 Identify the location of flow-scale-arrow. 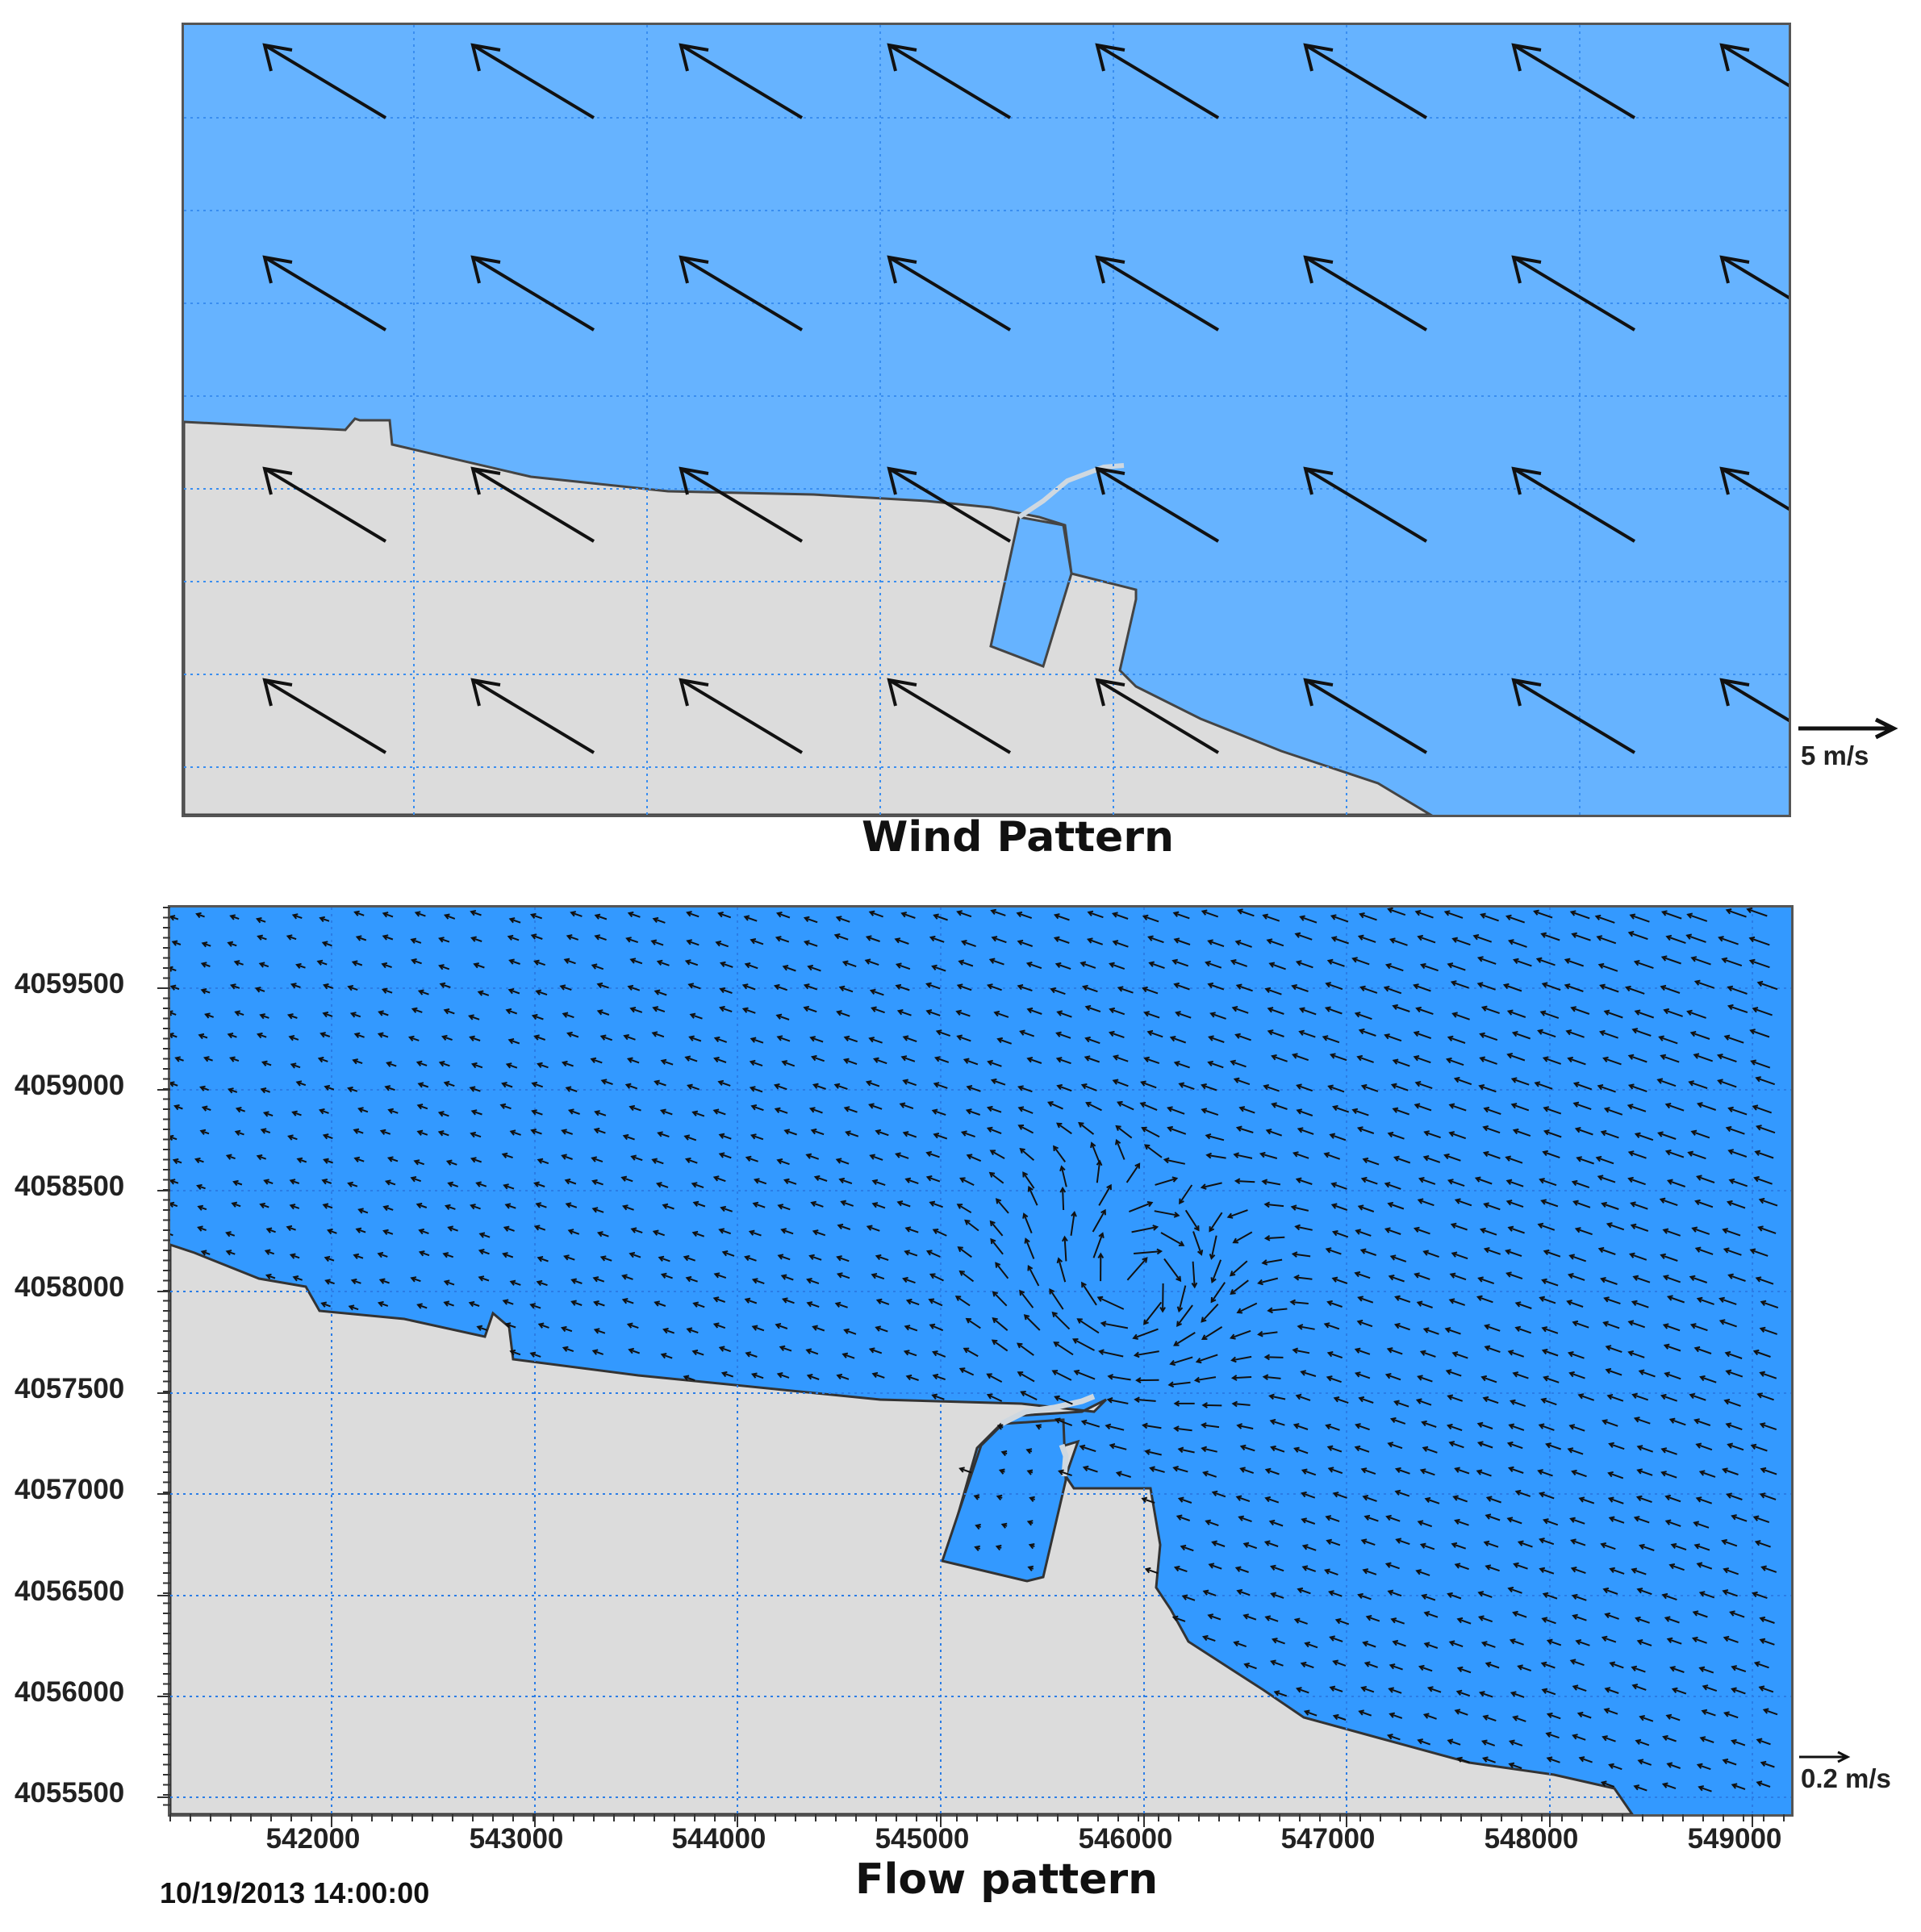
(1825, 1756).